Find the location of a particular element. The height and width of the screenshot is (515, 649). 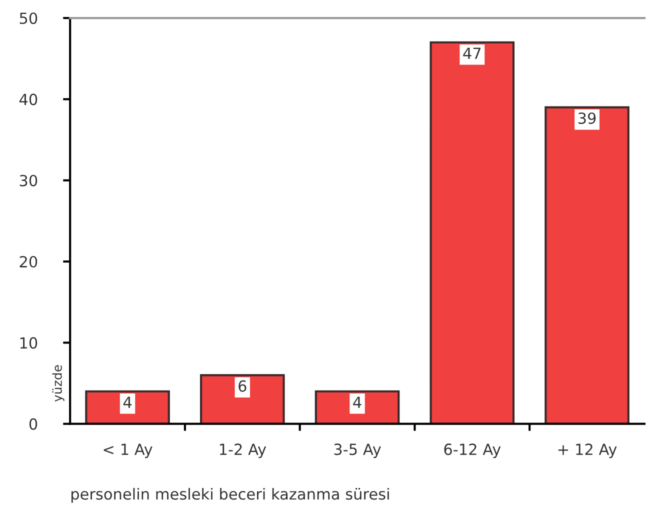

data-label: 39 is located at coordinates (587, 118).